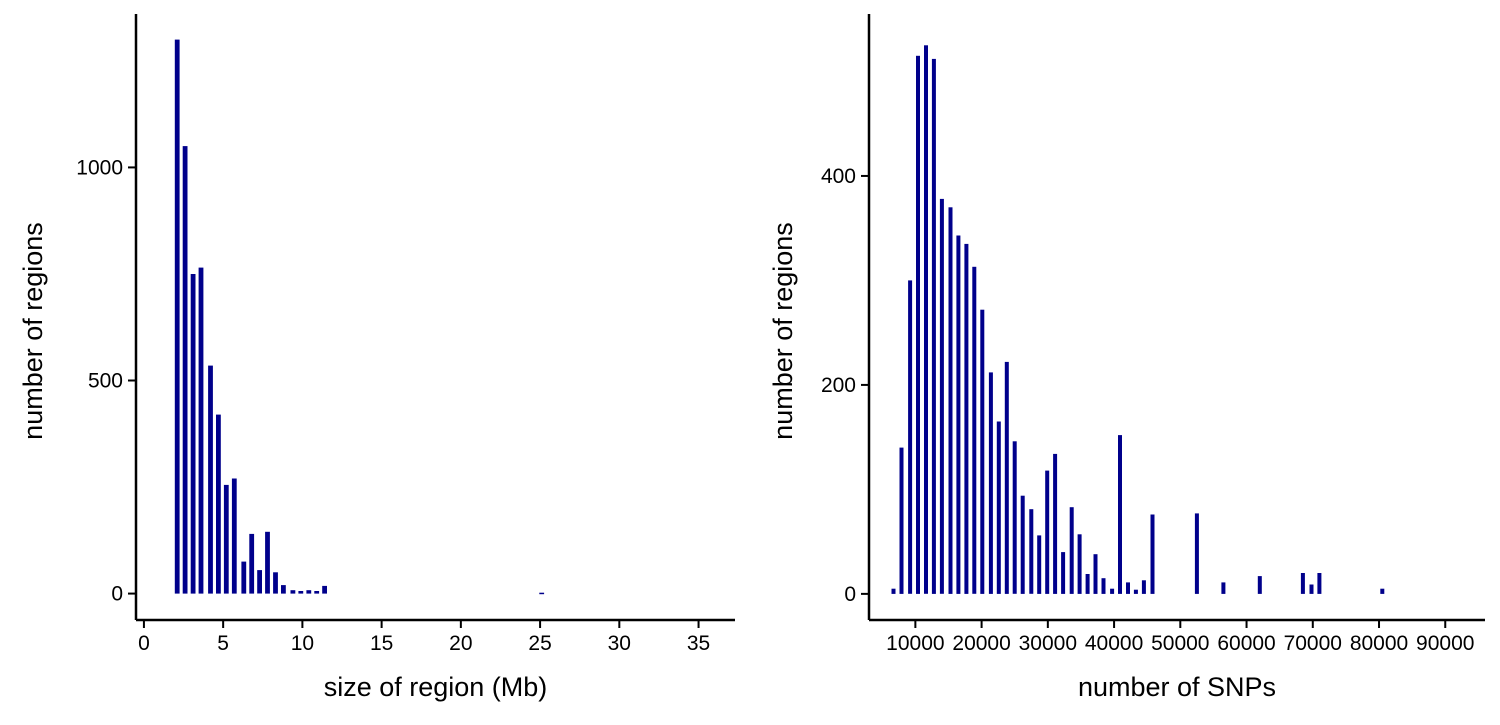 The width and height of the screenshot is (1500, 725). Describe the element at coordinates (1180, 643) in the screenshot. I see `panel2-x-tick-label: 50000` at that location.